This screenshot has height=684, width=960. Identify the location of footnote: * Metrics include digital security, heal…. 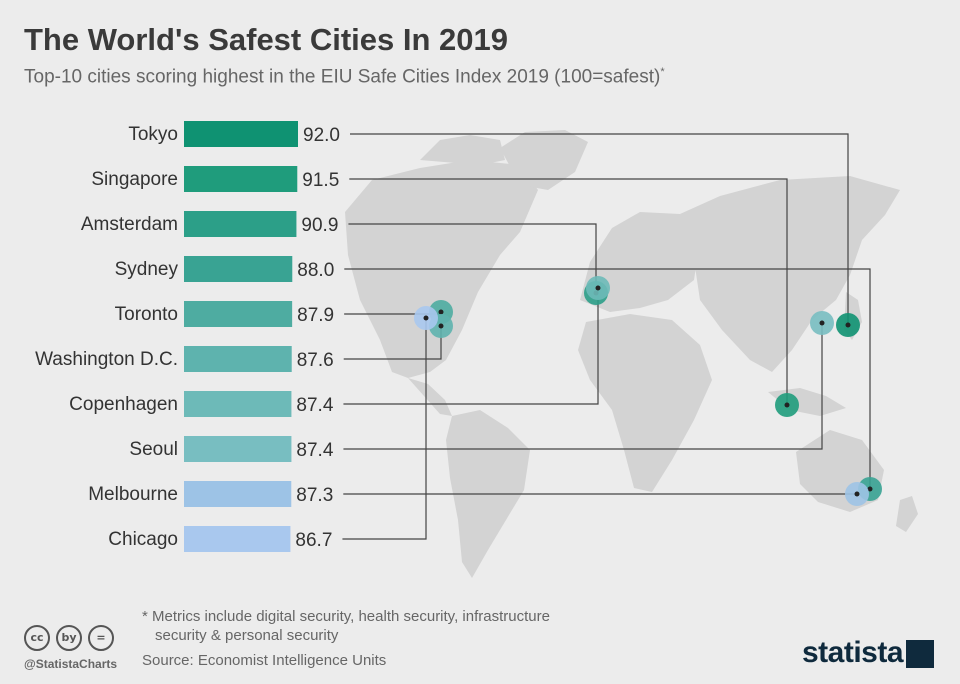
(402, 626).